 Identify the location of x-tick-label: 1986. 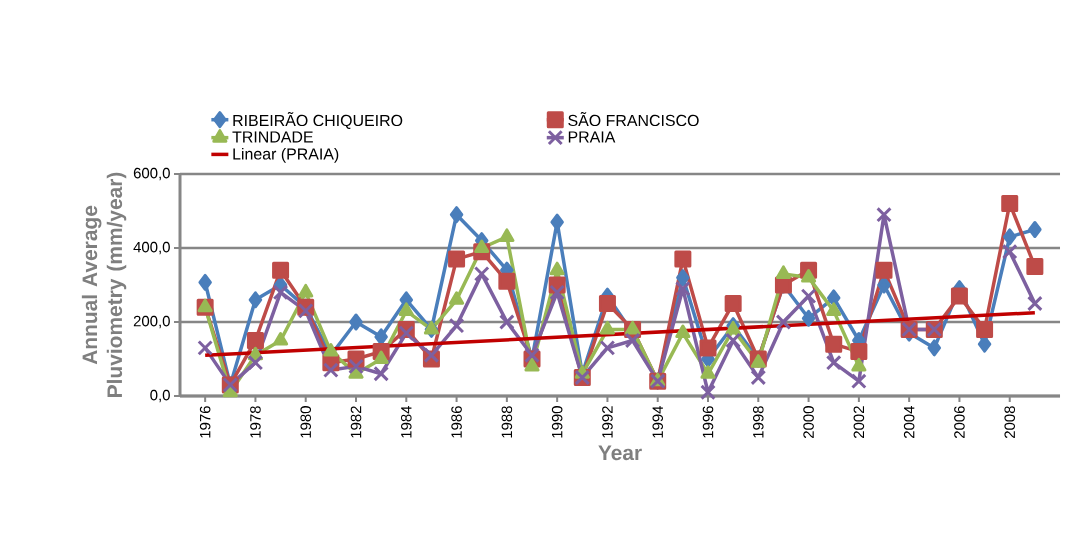
(456, 422).